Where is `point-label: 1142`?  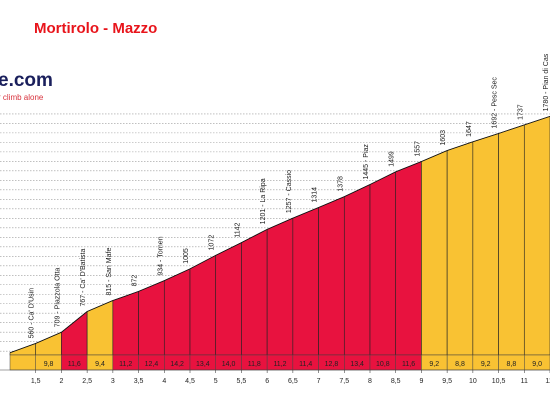
point-label: 1142 is located at coordinates (237, 229).